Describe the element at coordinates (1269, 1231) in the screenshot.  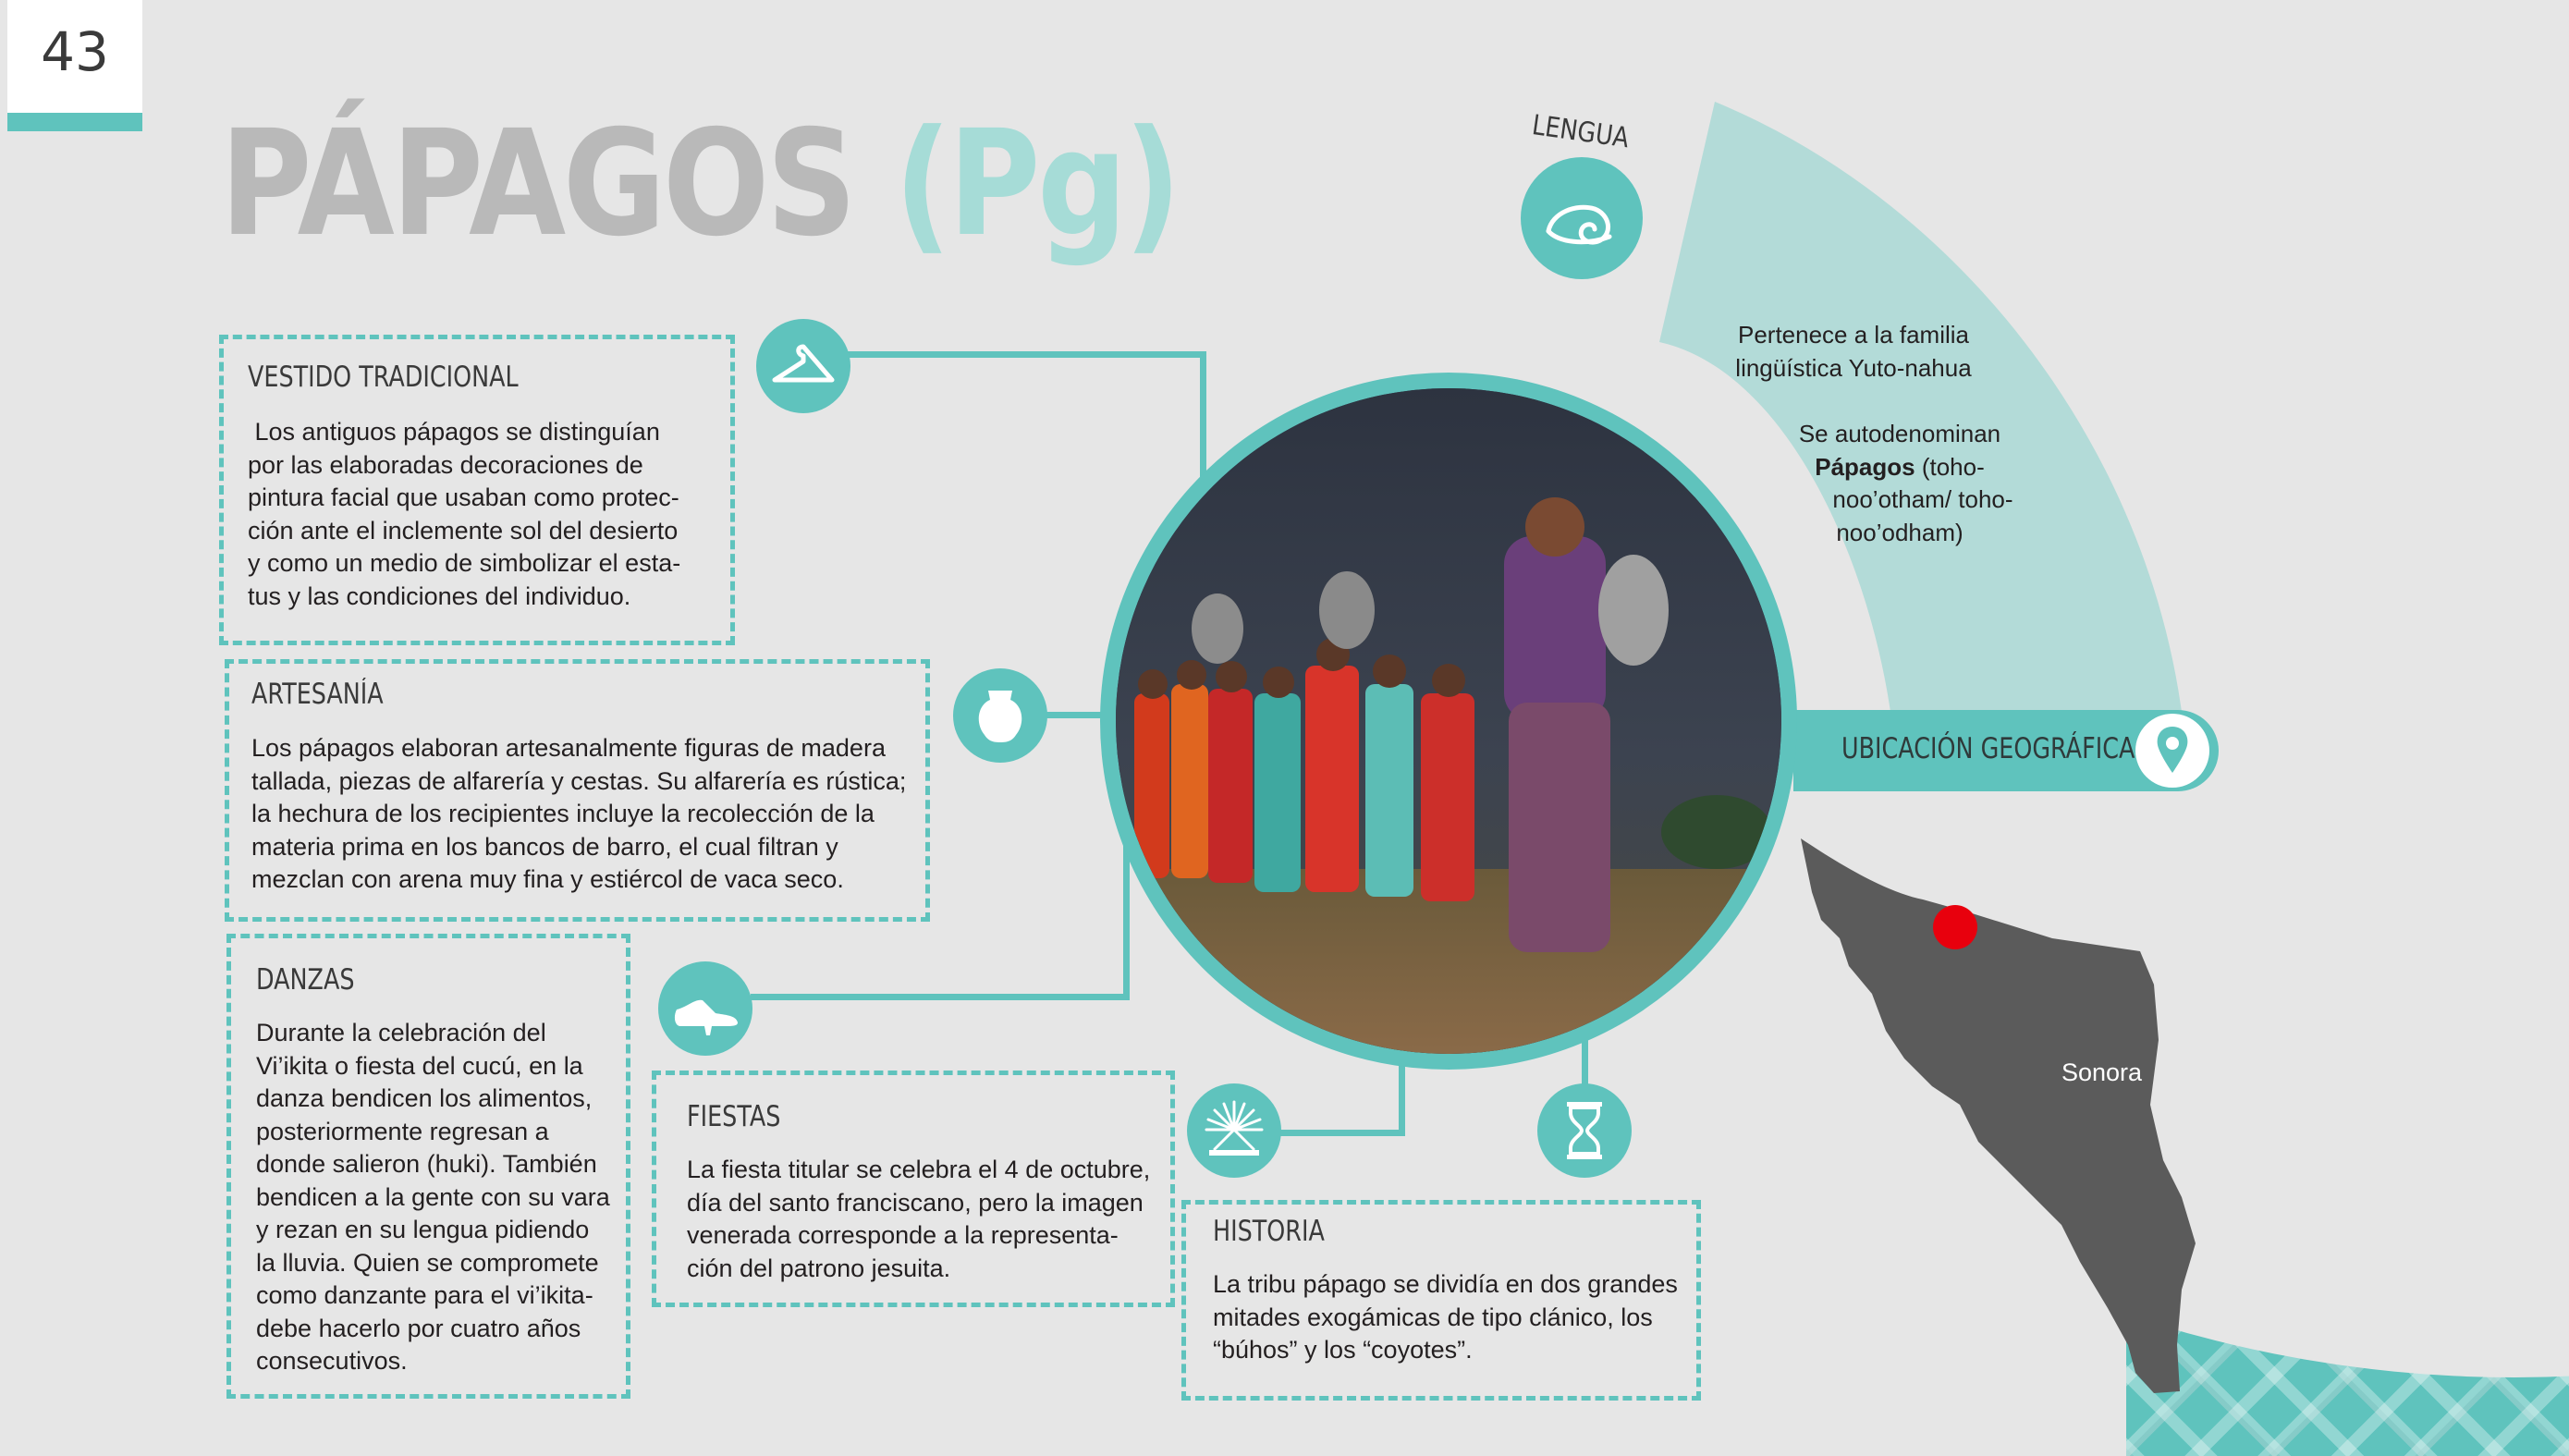
I see `historia-heading: HISTORIA` at that location.